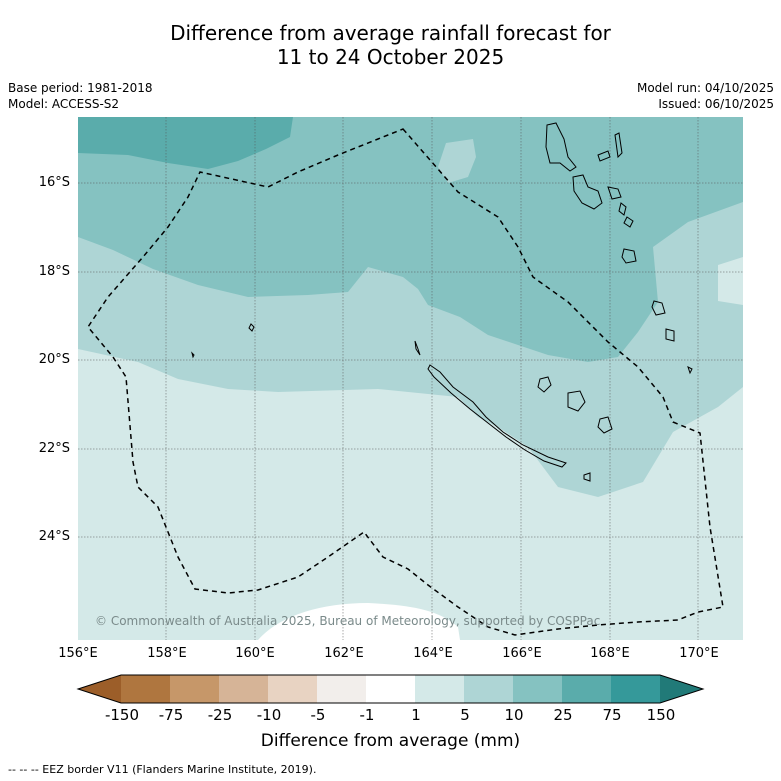 Image resolution: width=781 pixels, height=781 pixels. Describe the element at coordinates (514, 715) in the screenshot. I see `colorbar-tick-label: 10` at that location.